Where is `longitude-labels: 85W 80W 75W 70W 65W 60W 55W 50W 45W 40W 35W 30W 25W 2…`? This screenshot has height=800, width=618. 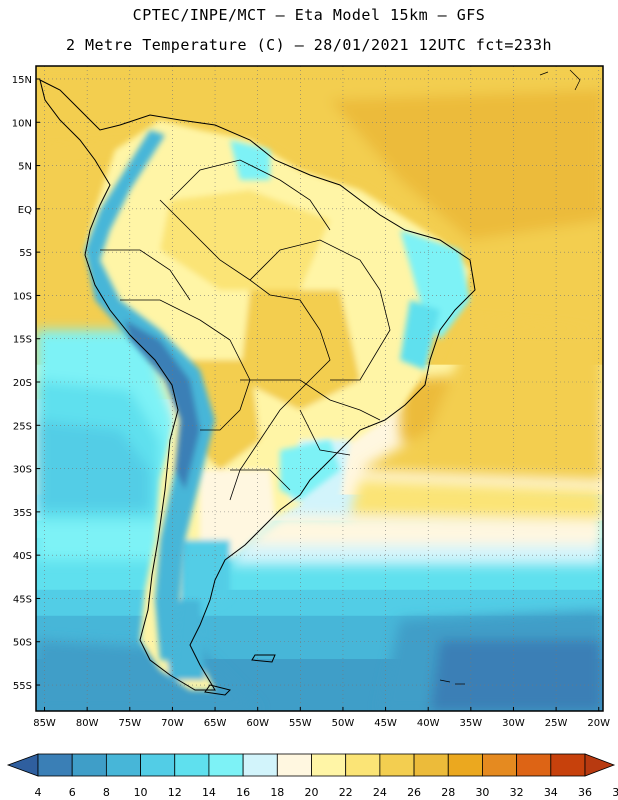
longitude-labels: 85W 80W 75W 70W 65W 60W 55W 50W 45W 40W 35W 30W 25W 2… is located at coordinates (321, 718).